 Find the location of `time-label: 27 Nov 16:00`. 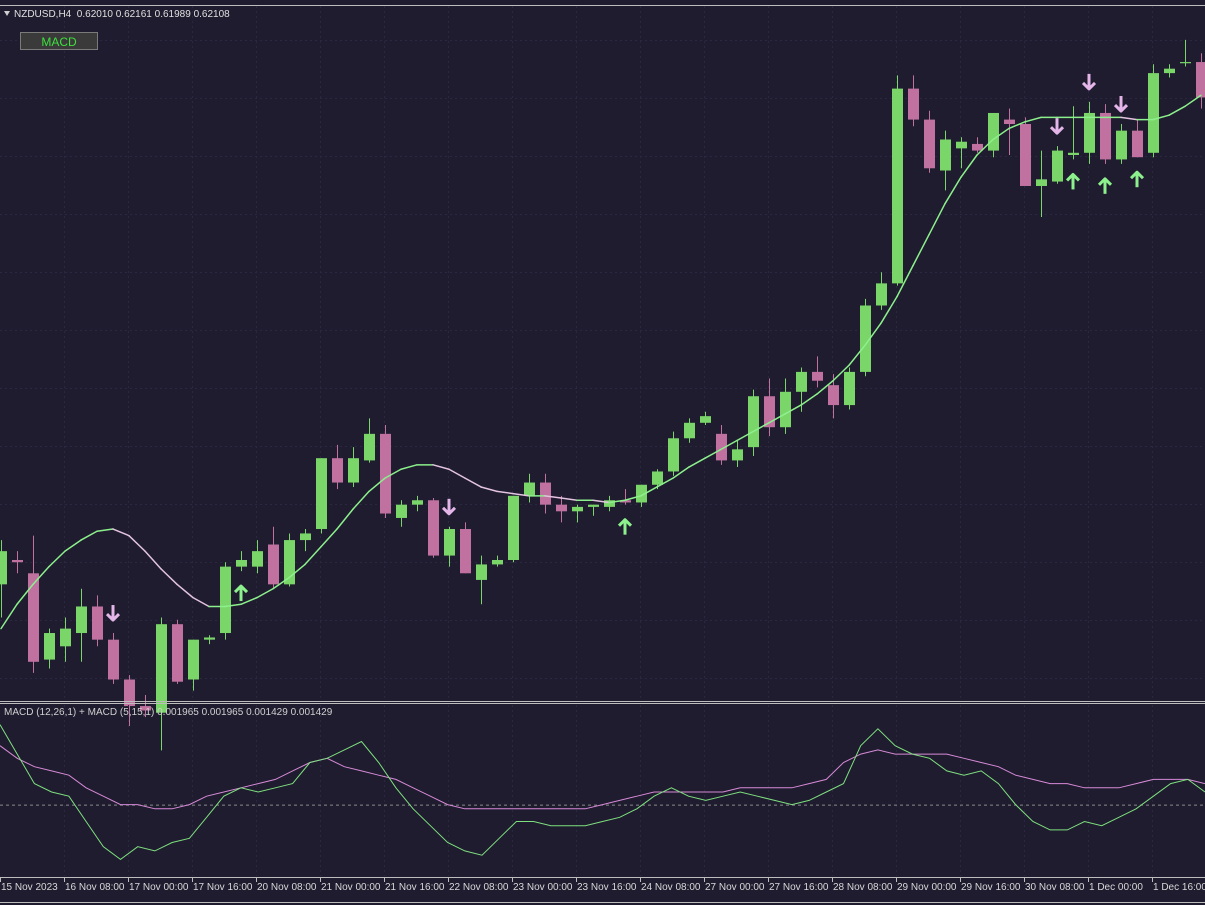

time-label: 27 Nov 16:00 is located at coordinates (799, 887).